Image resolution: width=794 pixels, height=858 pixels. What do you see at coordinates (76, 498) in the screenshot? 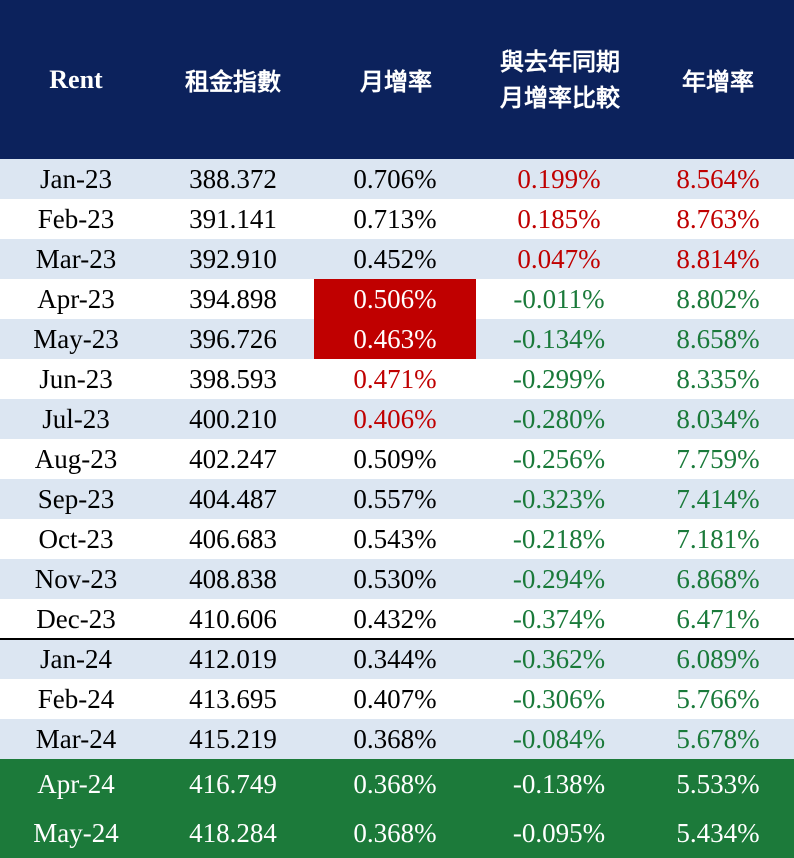
I see `month-cell: Sep-23` at bounding box center [76, 498].